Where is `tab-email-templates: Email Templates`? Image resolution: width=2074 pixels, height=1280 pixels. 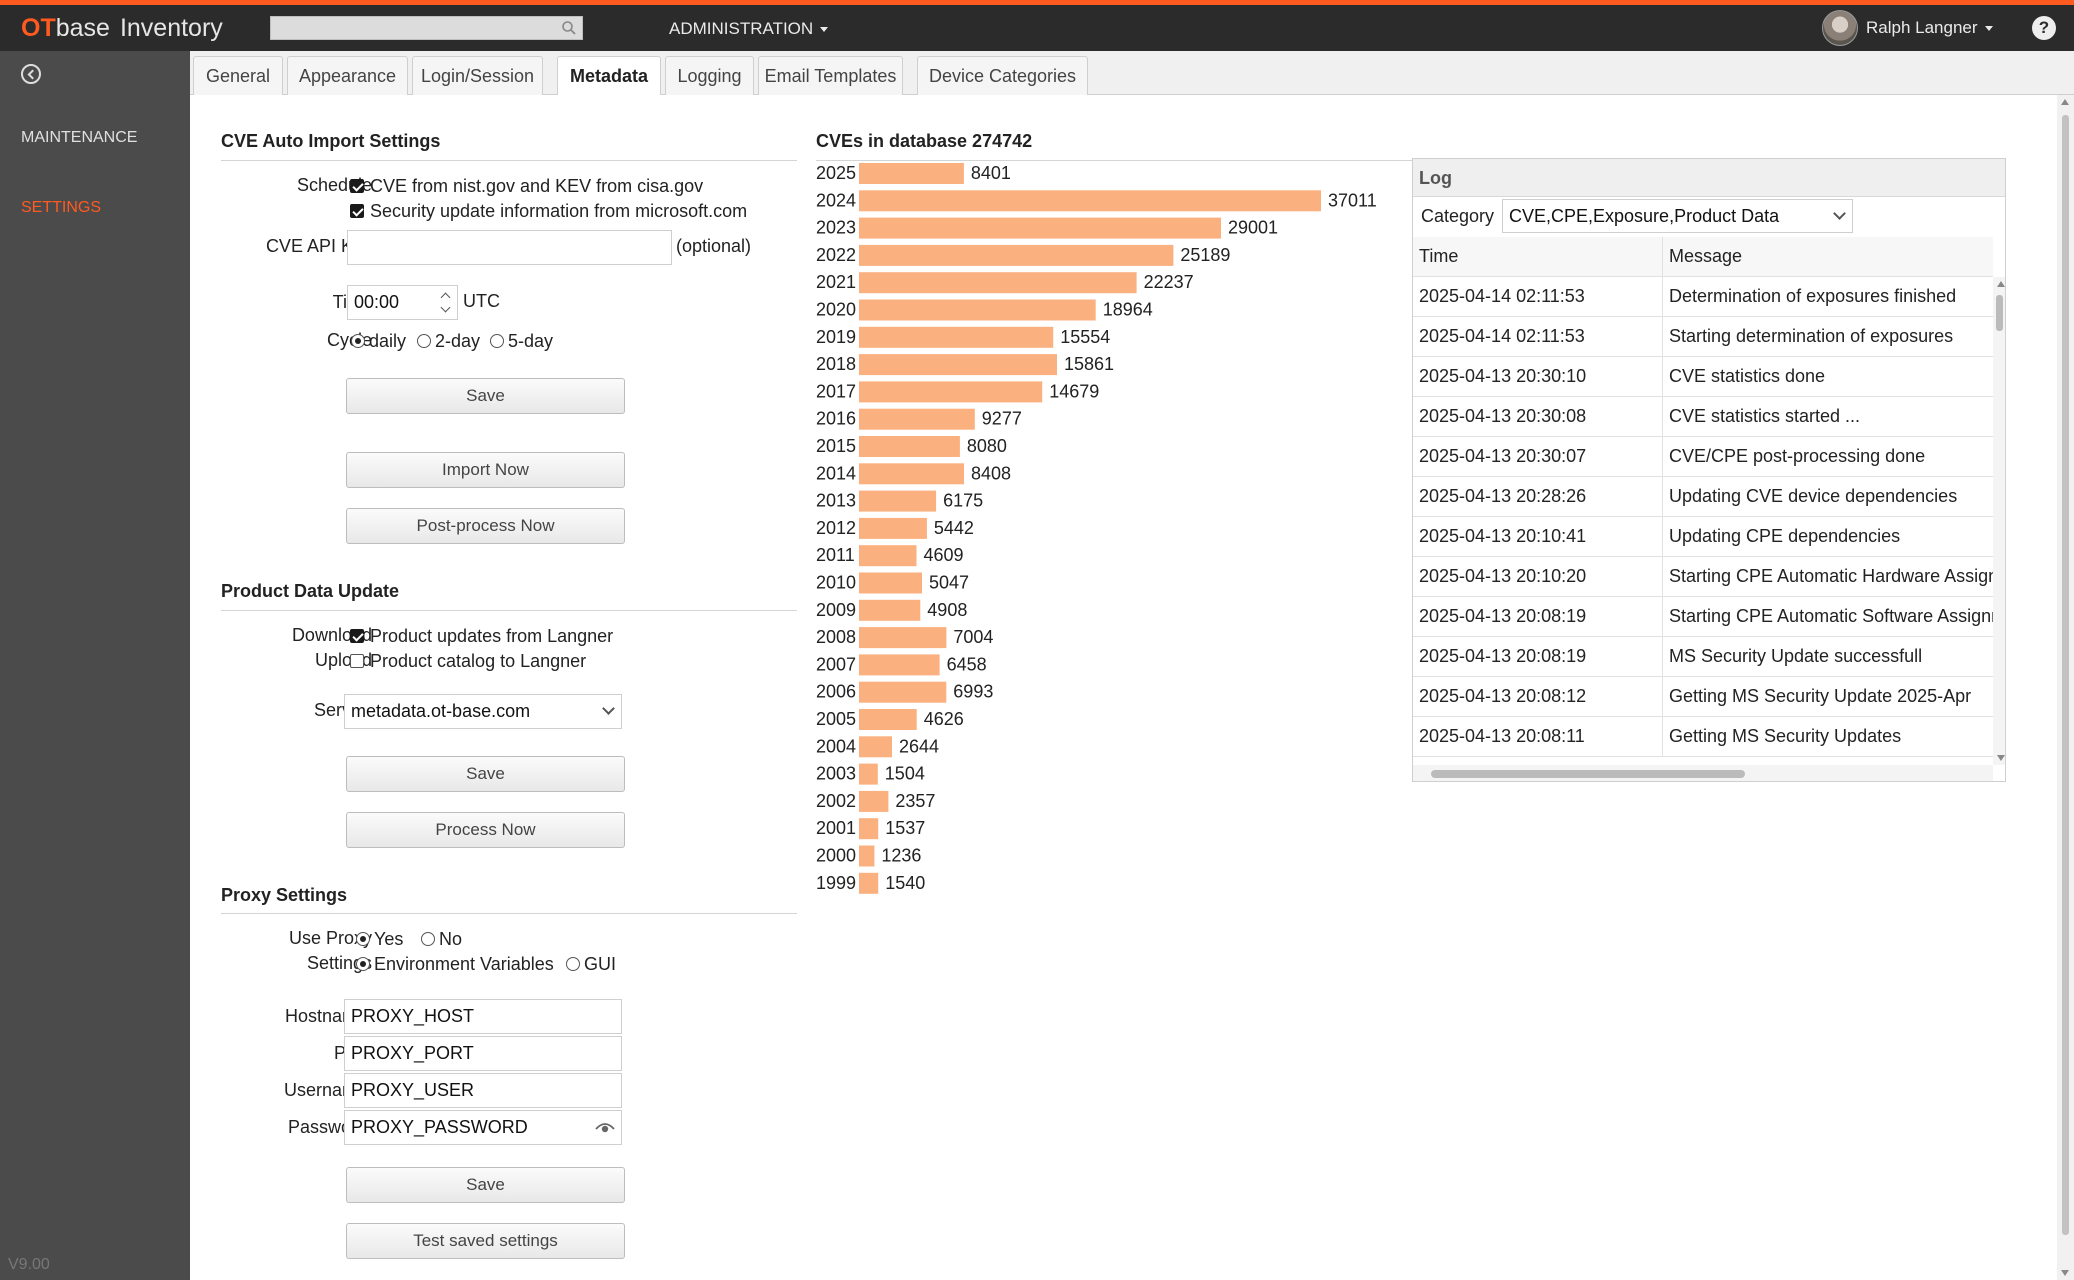
tab-email-templates: Email Templates is located at coordinates (830, 76).